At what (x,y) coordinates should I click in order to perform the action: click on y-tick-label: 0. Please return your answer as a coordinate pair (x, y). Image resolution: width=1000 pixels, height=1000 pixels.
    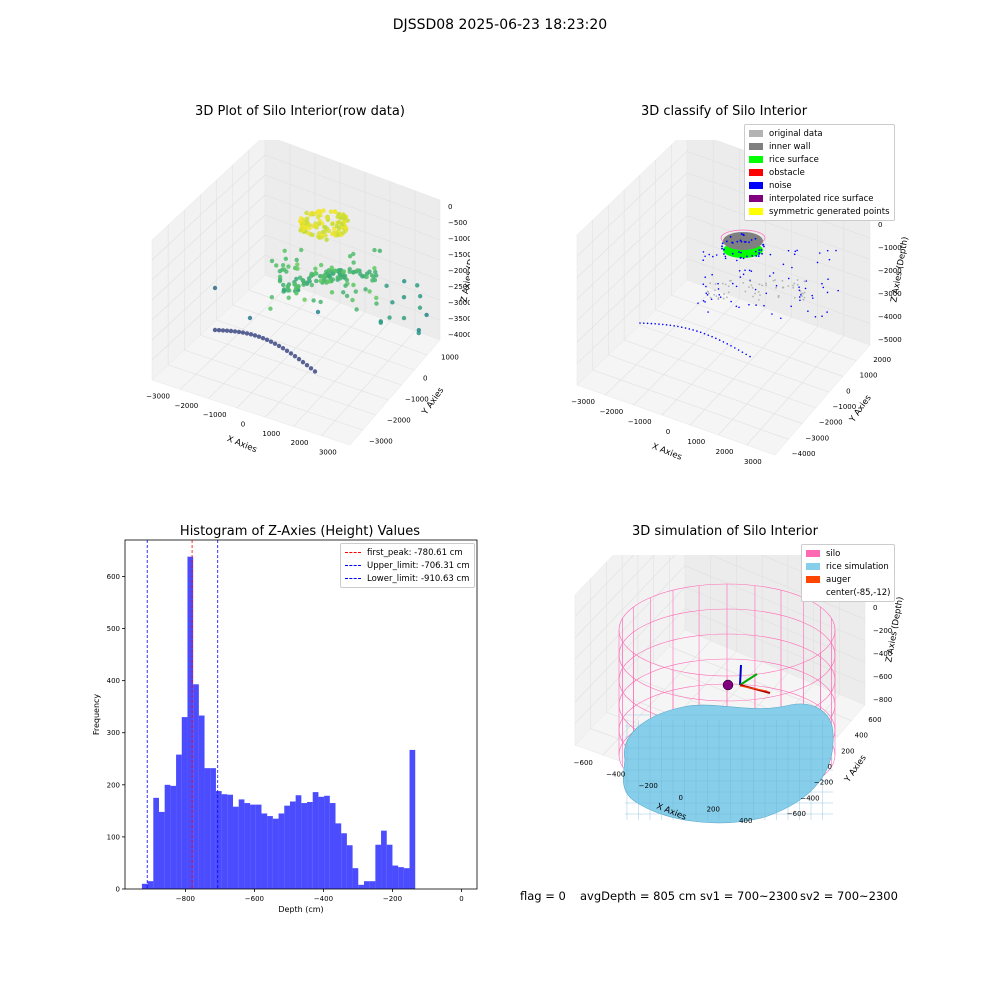
    Looking at the image, I should click on (830, 767).